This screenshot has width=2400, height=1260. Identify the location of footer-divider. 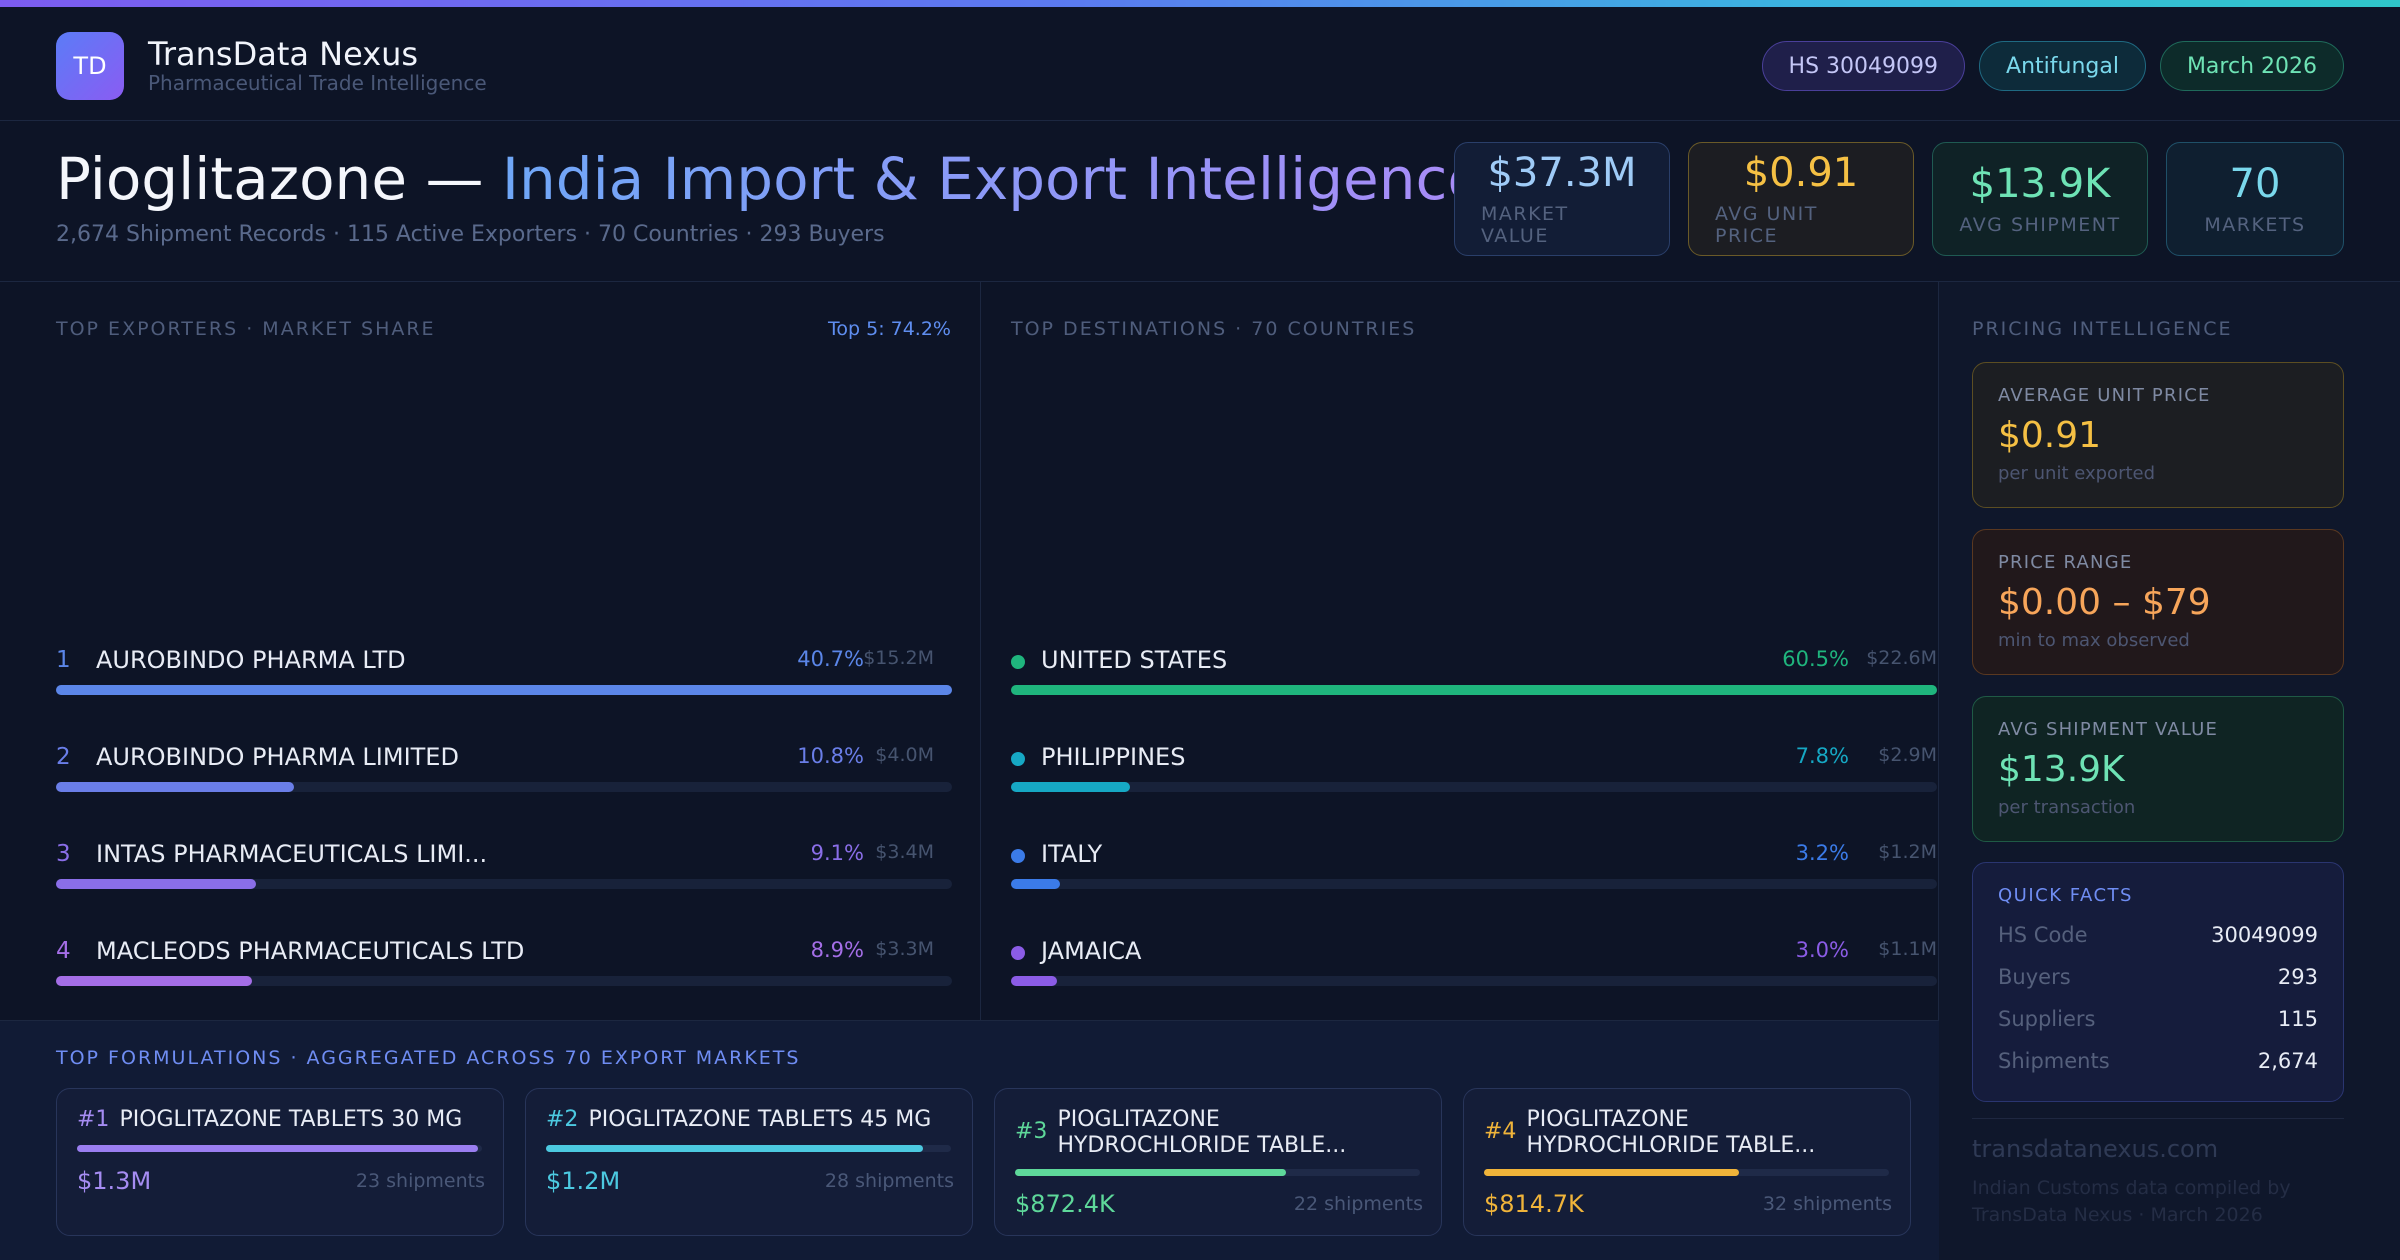
(2158, 1118).